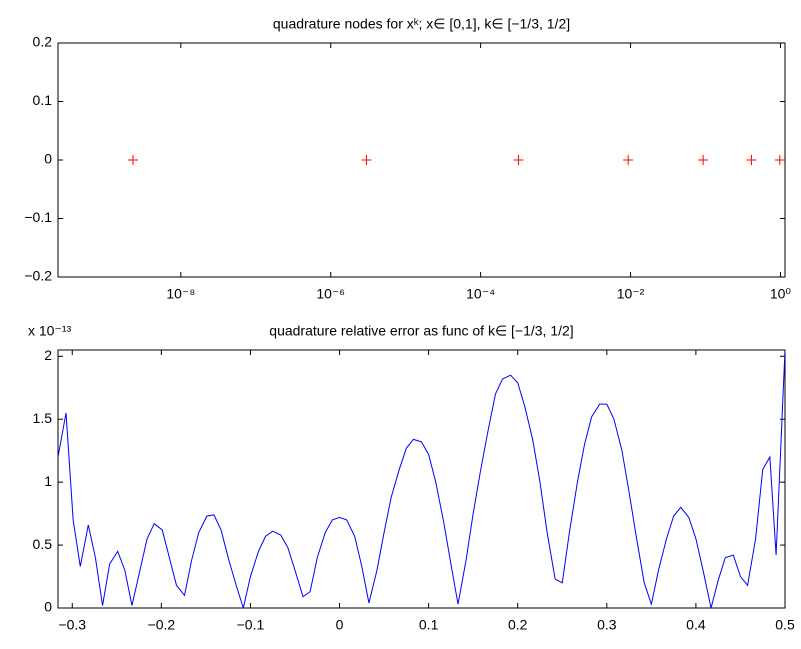 Image resolution: width=801 pixels, height=649 pixels. Describe the element at coordinates (43, 544) in the screenshot. I see `y-tick-label: 0.5` at that location.